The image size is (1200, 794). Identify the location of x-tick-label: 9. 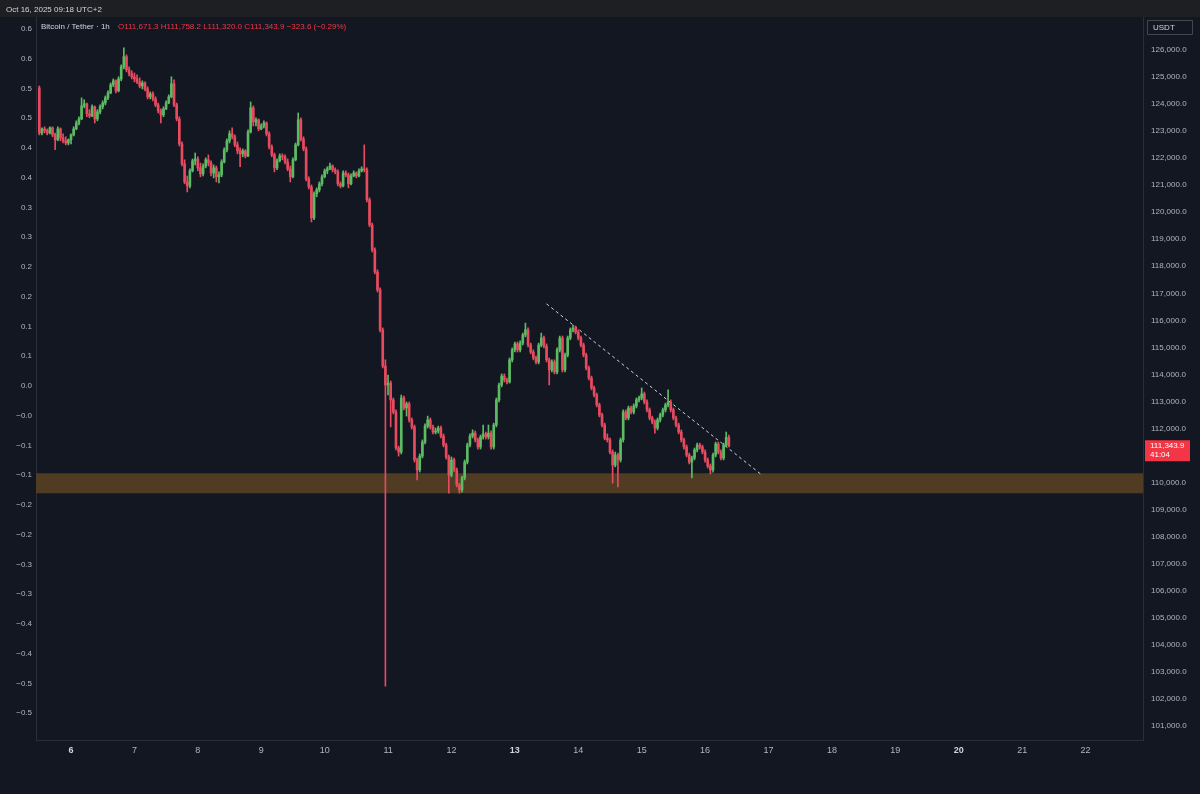
(261, 749).